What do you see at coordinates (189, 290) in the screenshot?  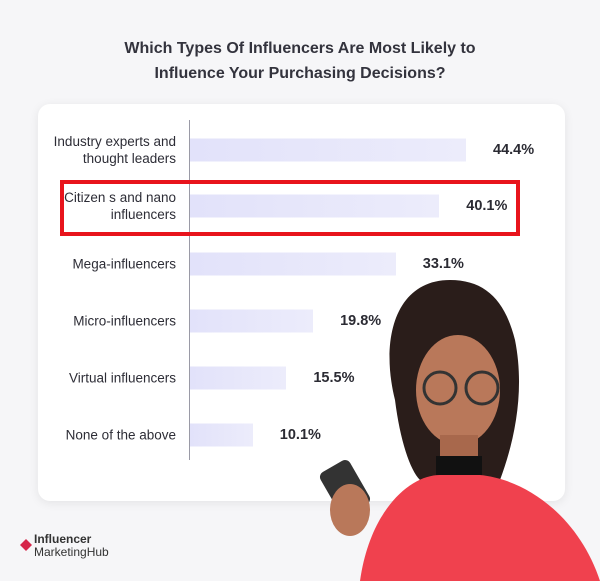 I see `axis-line` at bounding box center [189, 290].